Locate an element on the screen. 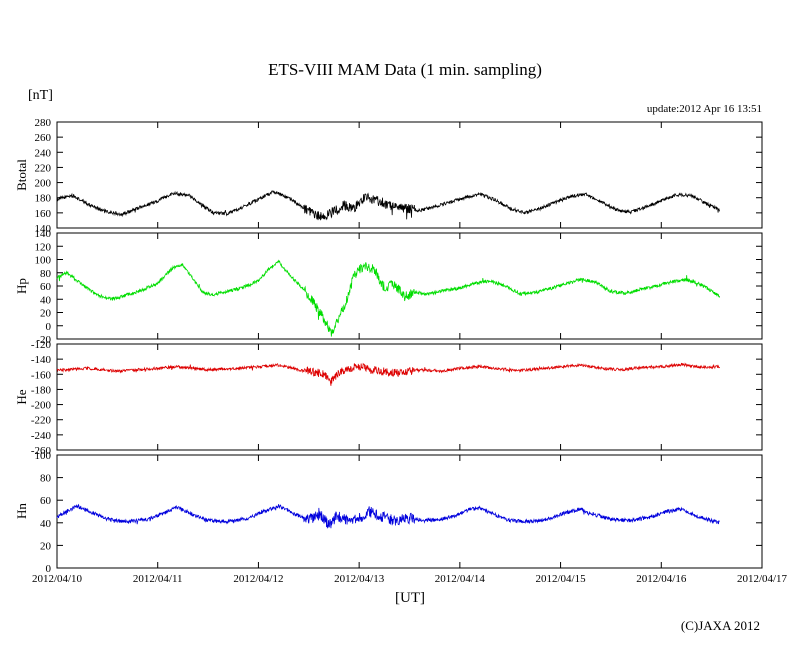  y-tick-label: -240 is located at coordinates (41, 436).